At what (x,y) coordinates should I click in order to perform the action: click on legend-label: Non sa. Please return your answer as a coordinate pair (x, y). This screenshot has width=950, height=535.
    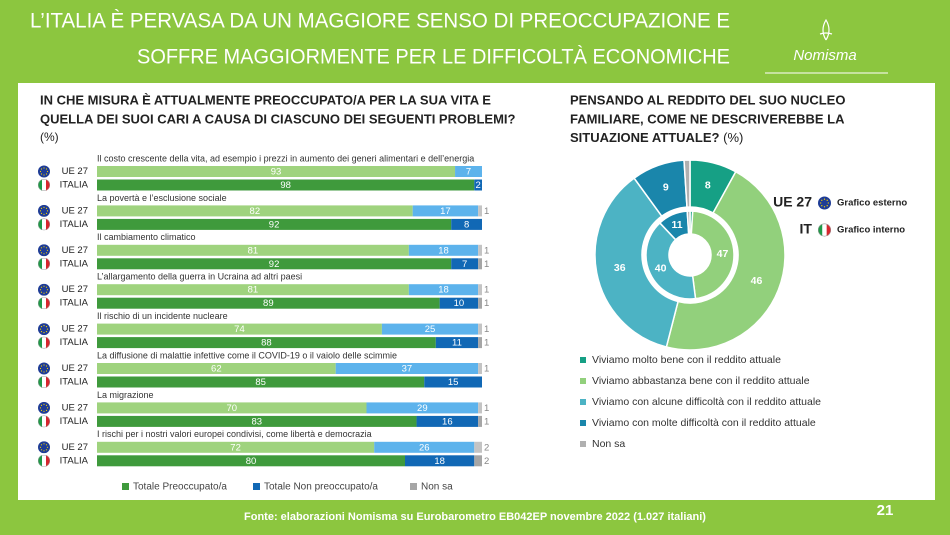
    Looking at the image, I should click on (608, 444).